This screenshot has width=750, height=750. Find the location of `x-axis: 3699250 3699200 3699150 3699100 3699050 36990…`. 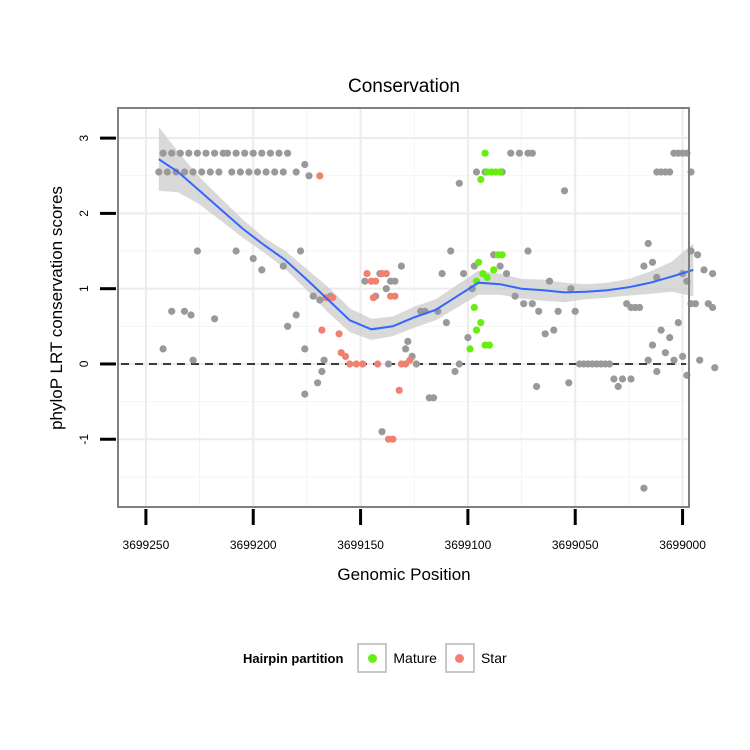

x-axis: 3699250 3699200 3699150 3699100 3699050 36990… is located at coordinates (414, 530).